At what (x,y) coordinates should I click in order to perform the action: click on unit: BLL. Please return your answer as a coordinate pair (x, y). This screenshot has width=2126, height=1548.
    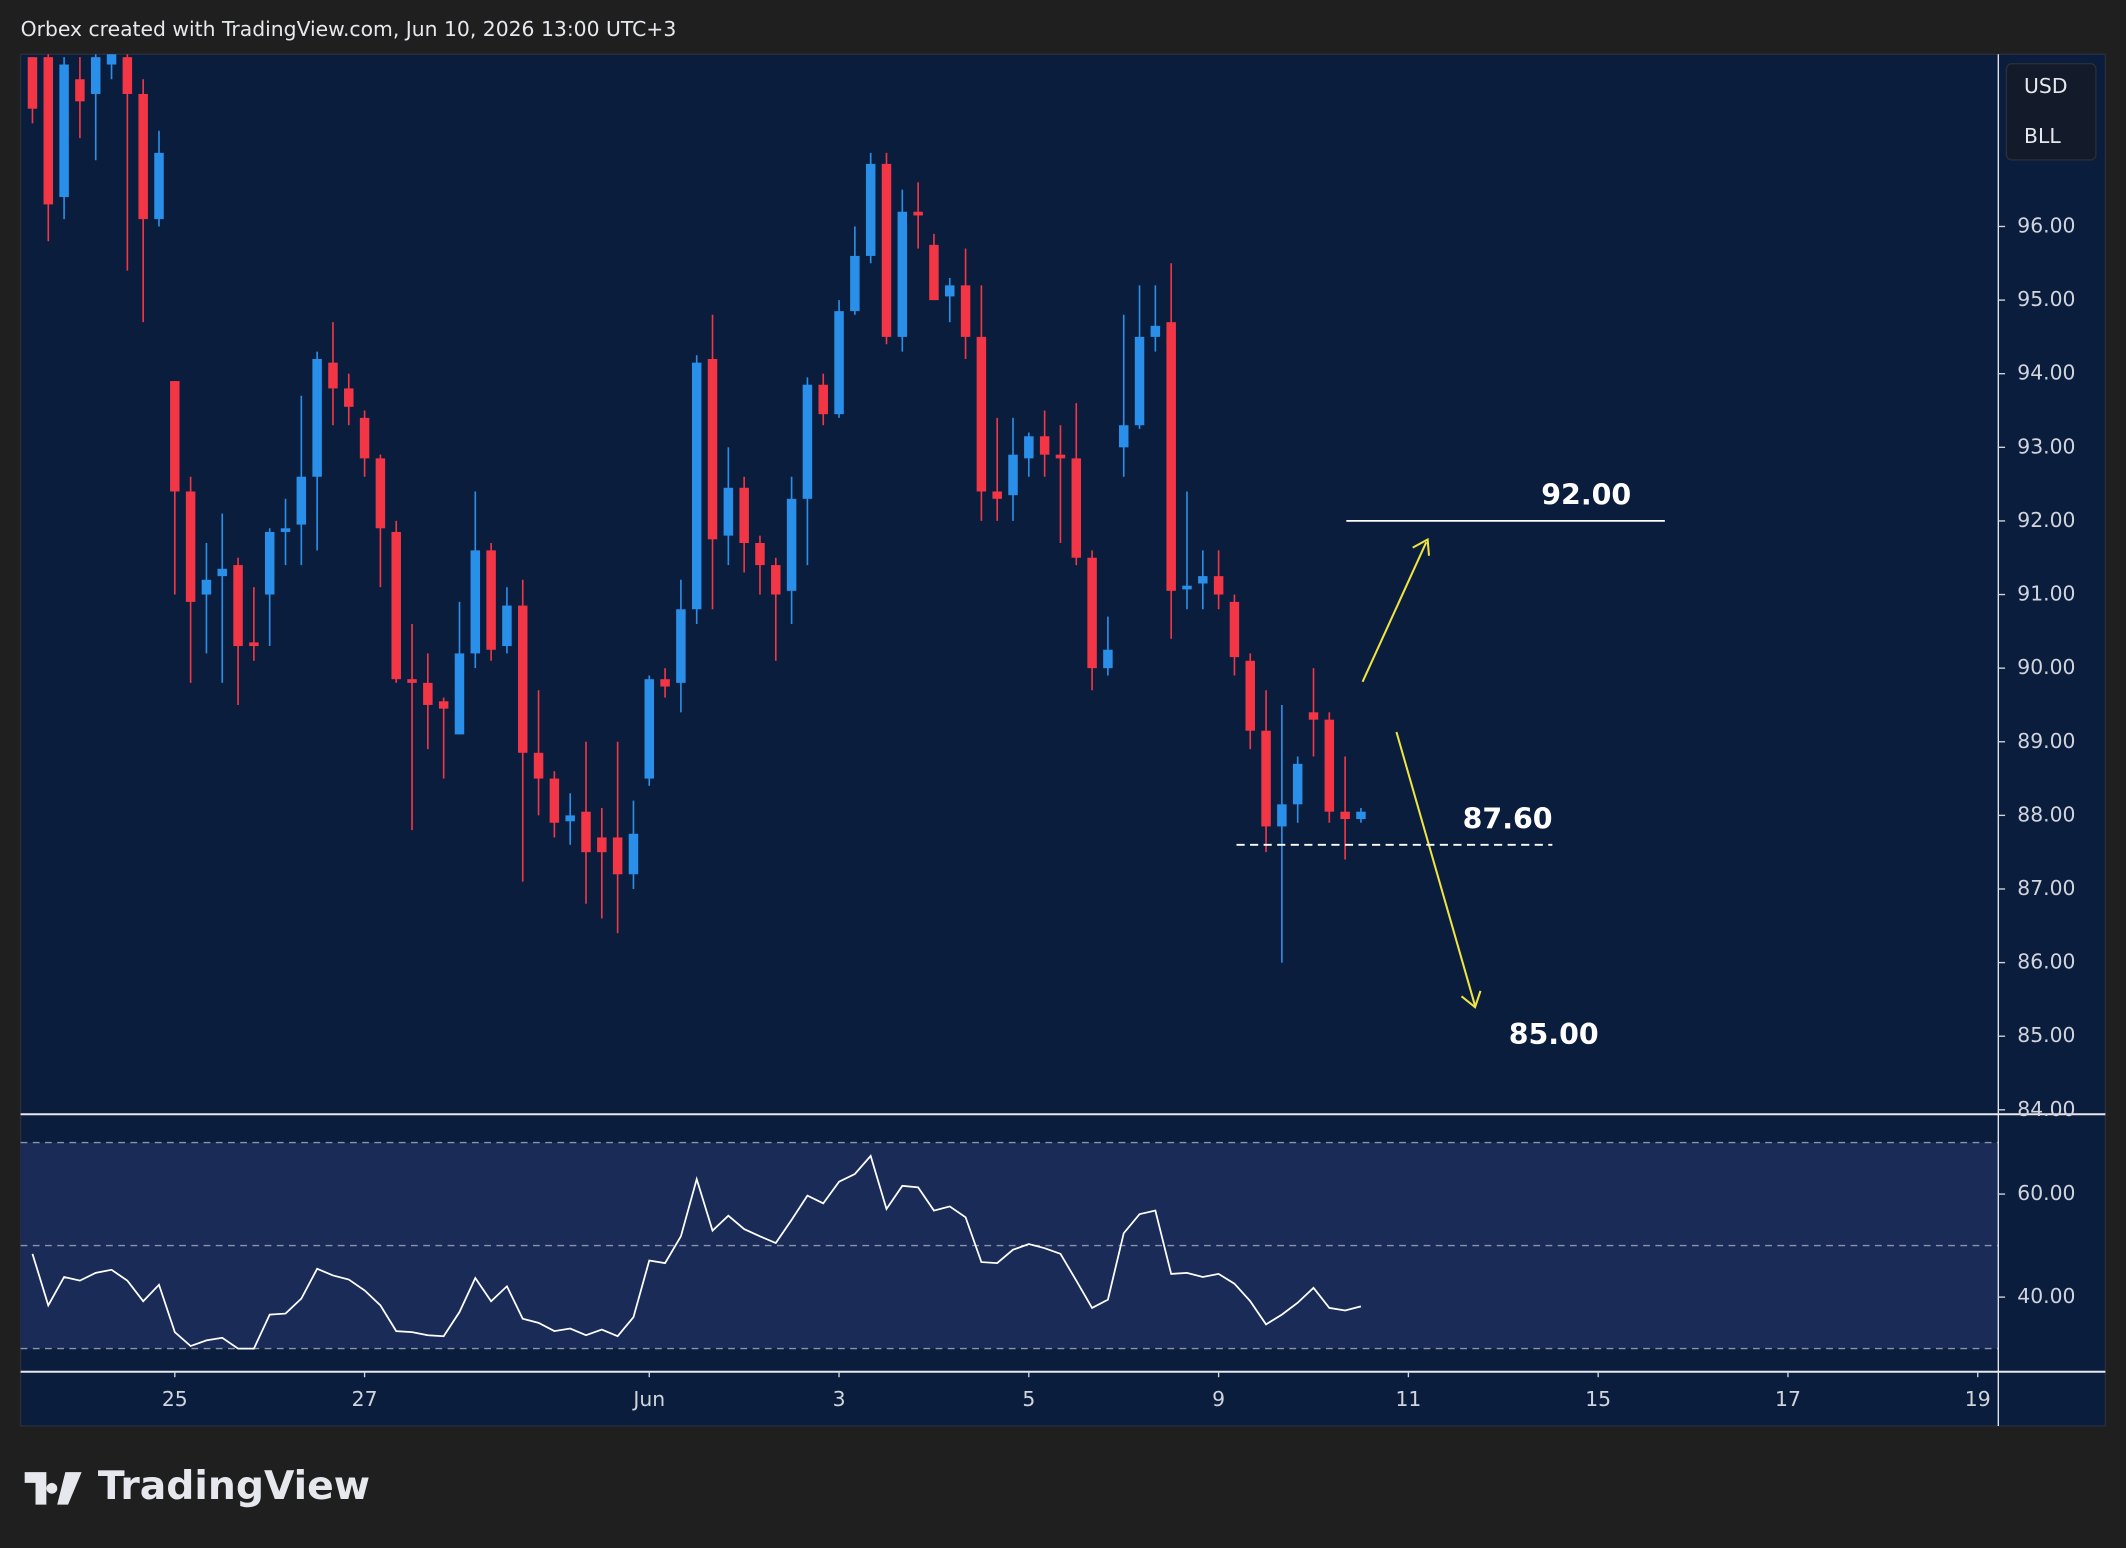
    Looking at the image, I should click on (2042, 136).